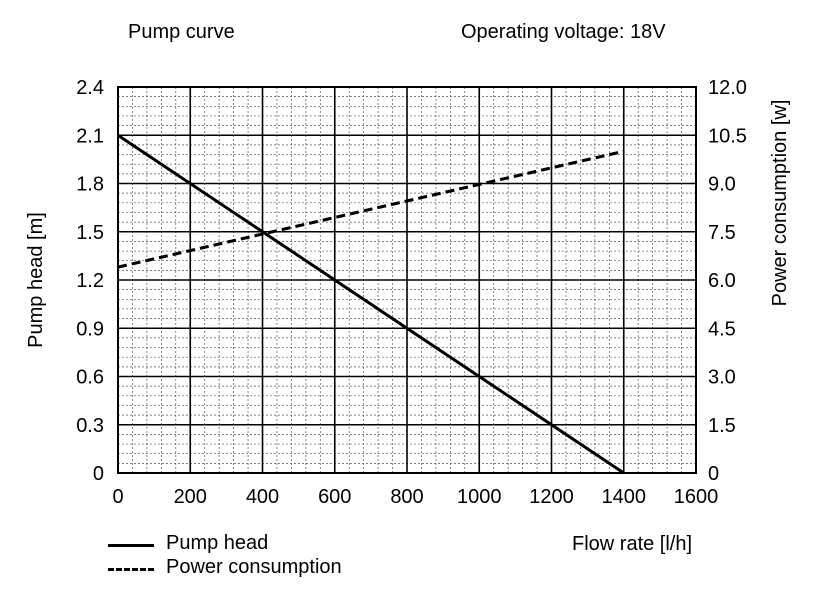 The height and width of the screenshot is (601, 819). Describe the element at coordinates (624, 497) in the screenshot. I see `x-tick-label: 1400` at that location.